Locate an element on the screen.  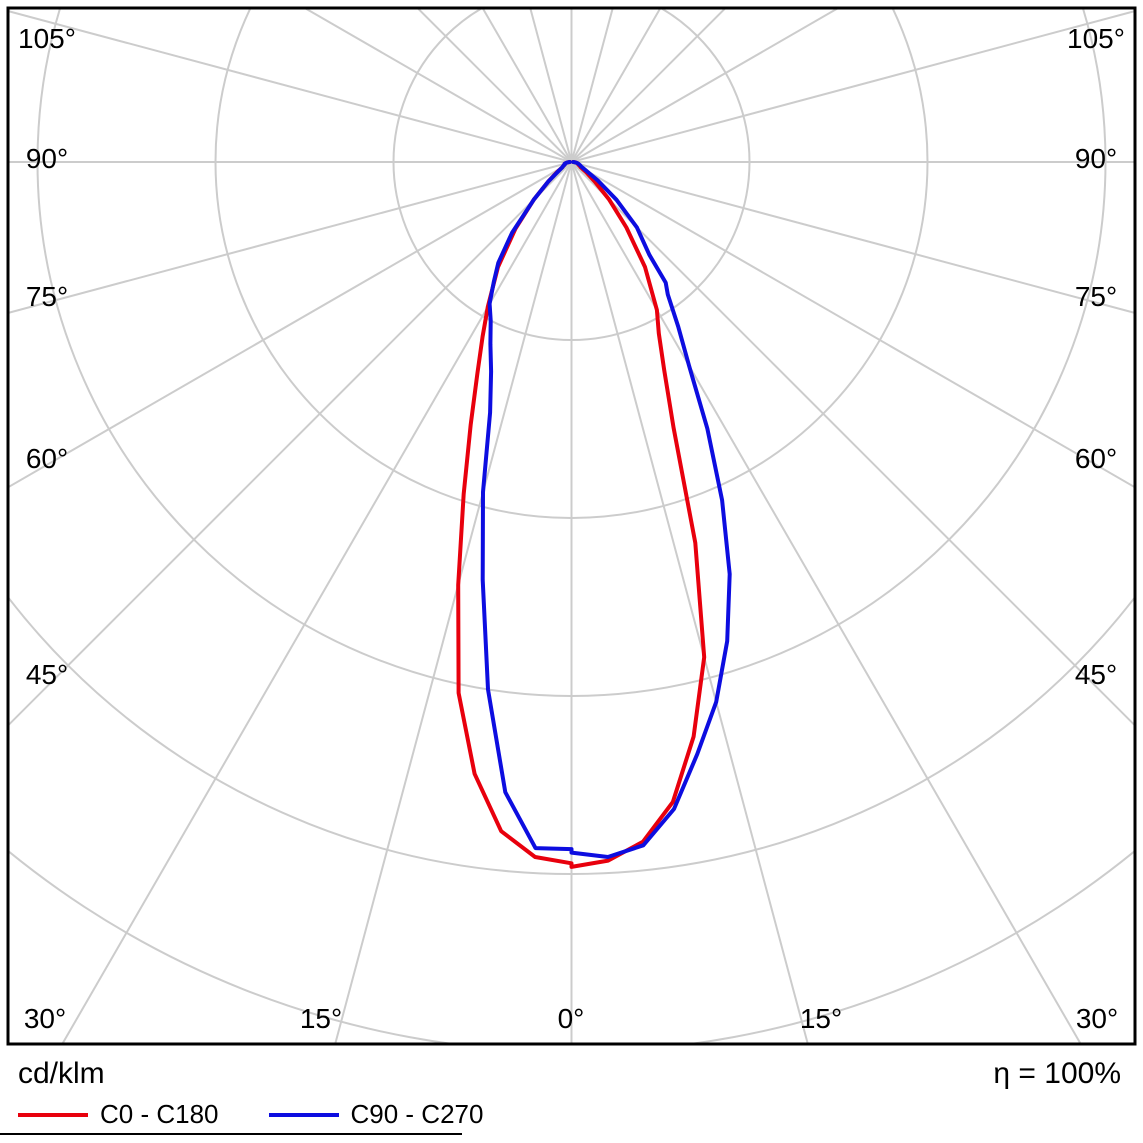
legend: C0 - C180 C90 - C270 is located at coordinates (250, 1114).